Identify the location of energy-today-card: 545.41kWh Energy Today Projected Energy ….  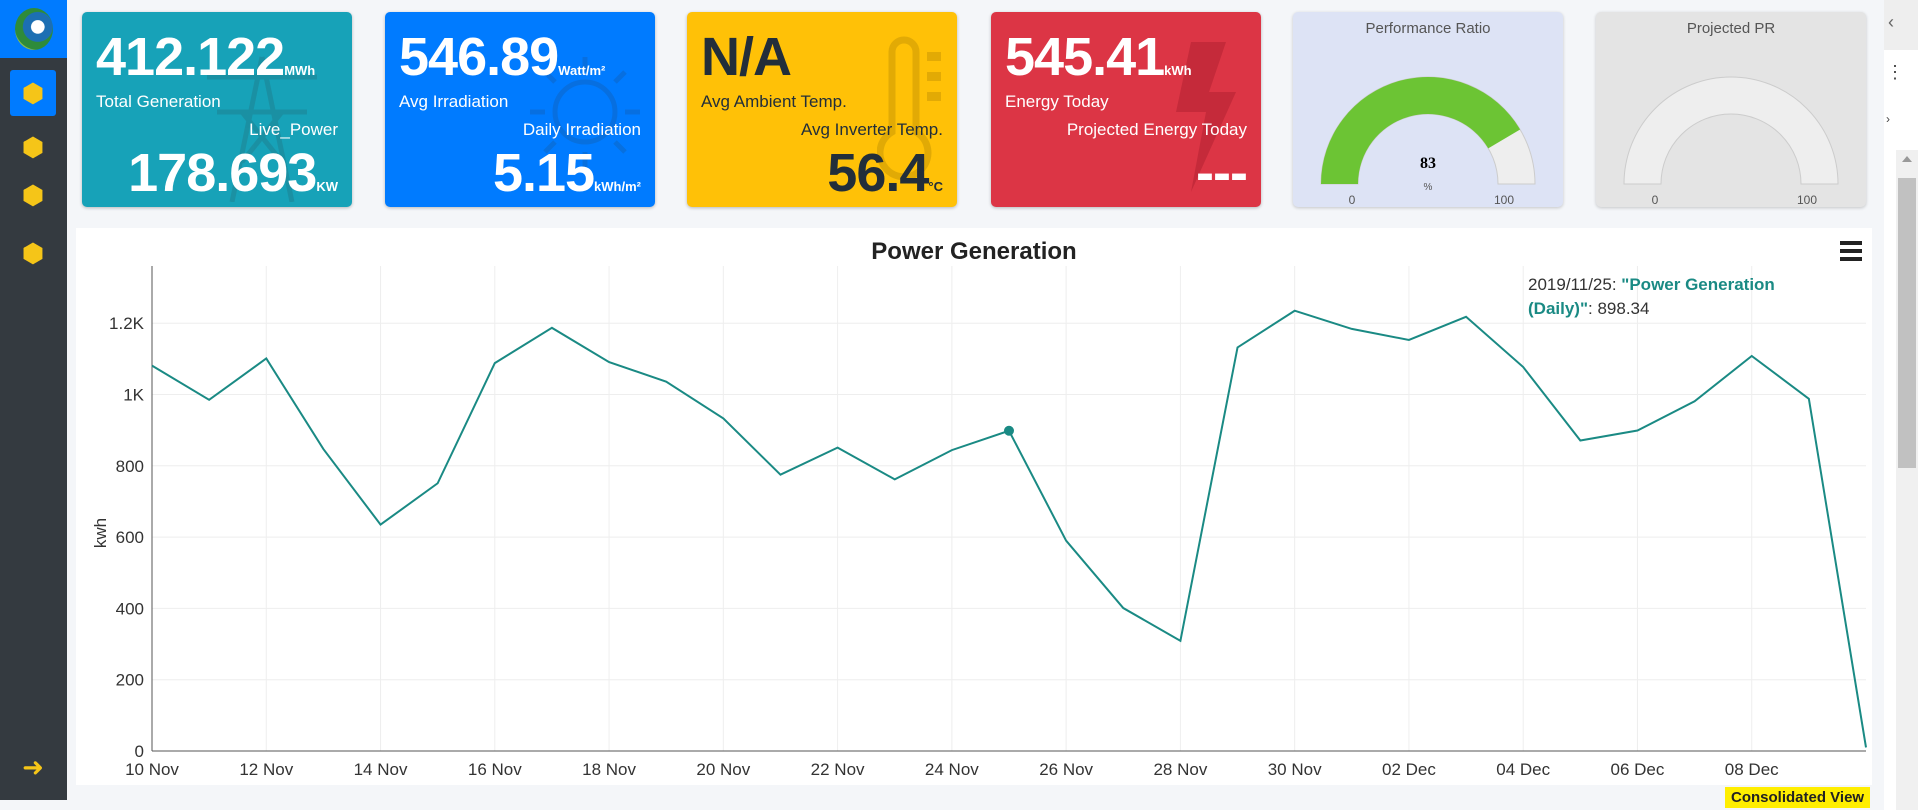
(1126, 109).